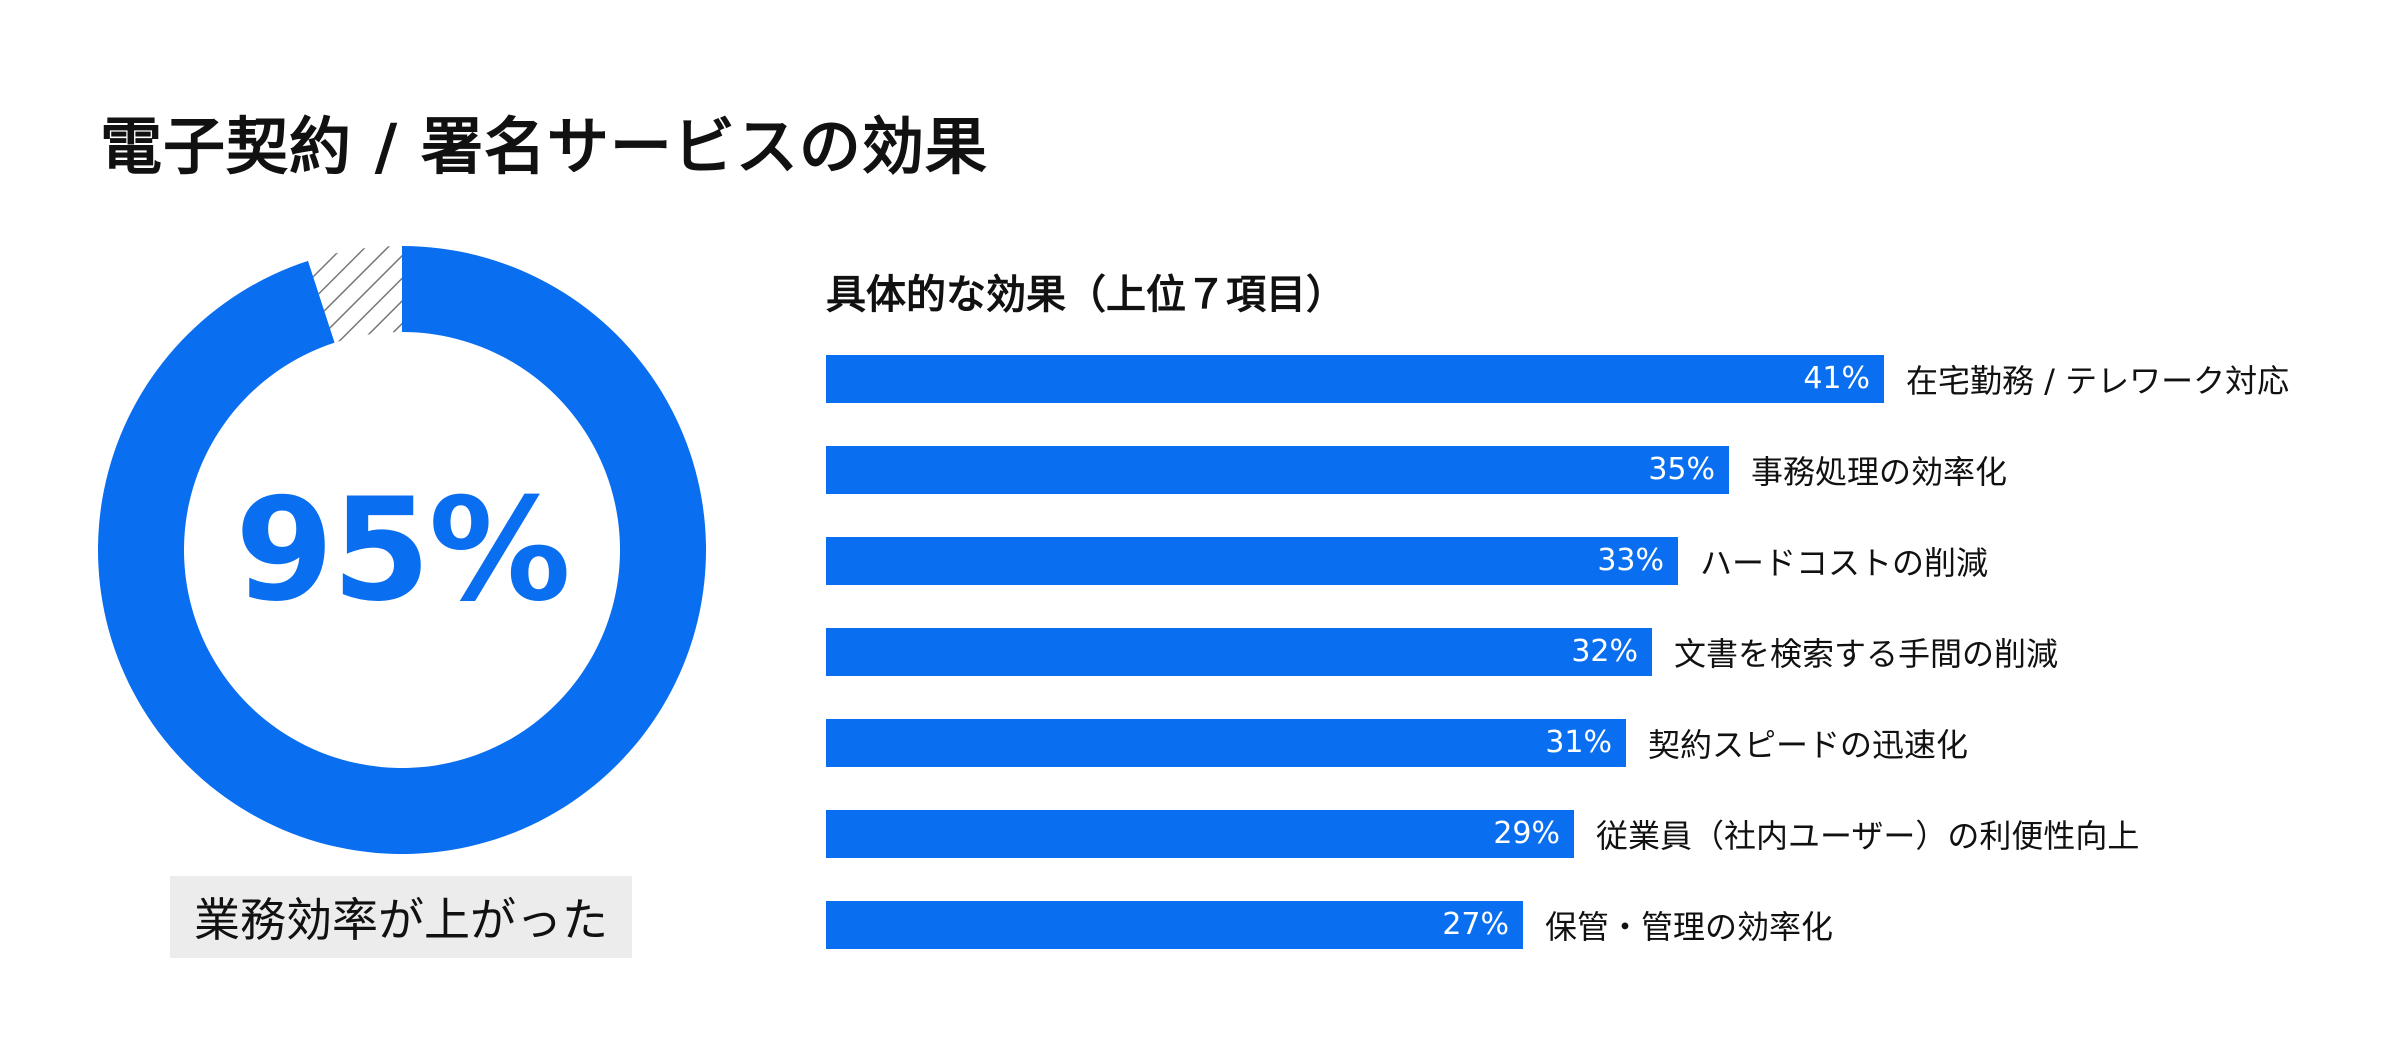 The image size is (2400, 1060). I want to click on bar-value-label: 31%, so click(1578, 742).